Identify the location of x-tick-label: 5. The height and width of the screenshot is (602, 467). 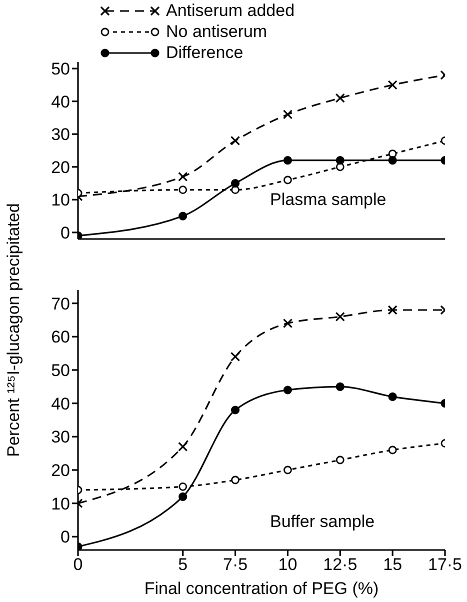
(183, 564).